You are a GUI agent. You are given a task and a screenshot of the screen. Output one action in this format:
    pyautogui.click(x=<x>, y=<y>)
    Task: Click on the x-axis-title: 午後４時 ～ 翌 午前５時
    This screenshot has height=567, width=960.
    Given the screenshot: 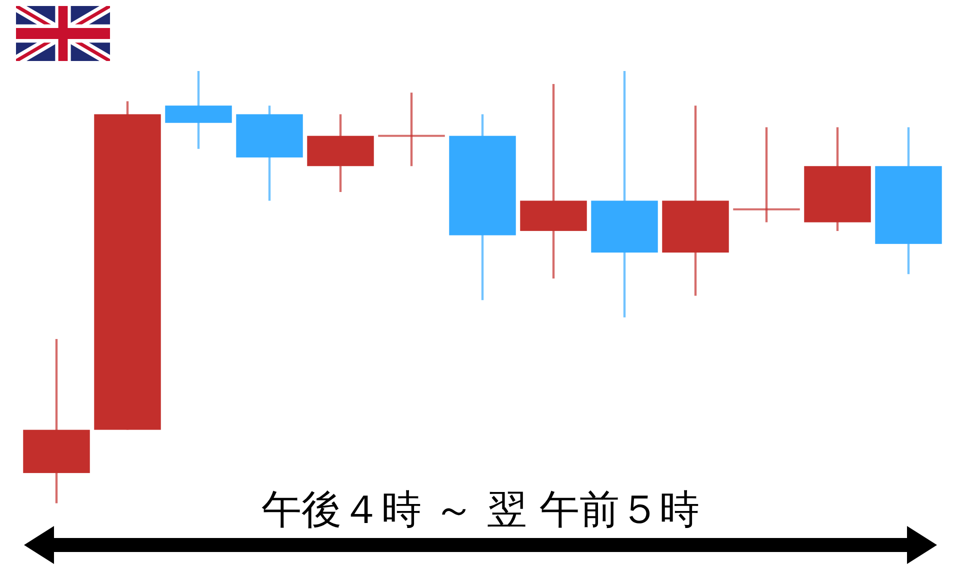 What is the action you would take?
    pyautogui.click(x=480, y=510)
    